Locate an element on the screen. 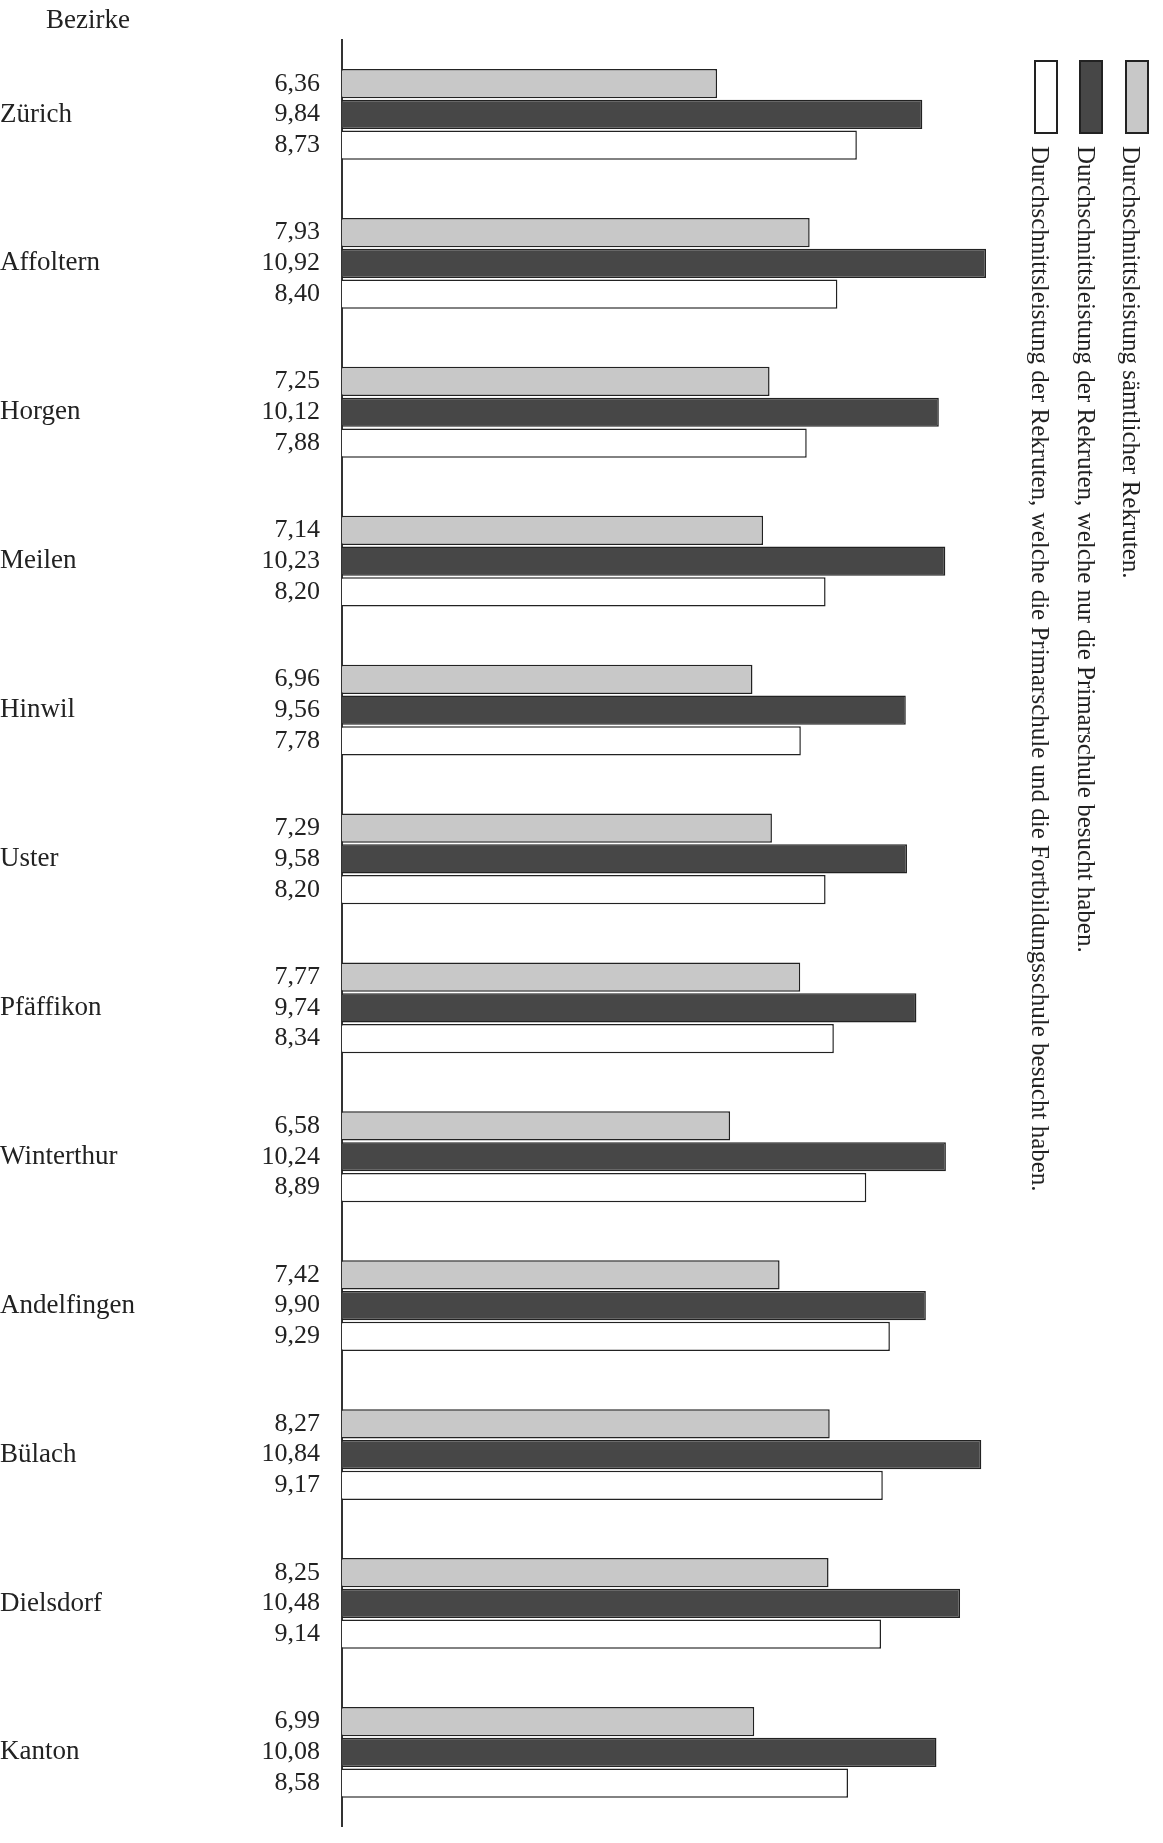  data-label: 6,58 is located at coordinates (297, 1124).